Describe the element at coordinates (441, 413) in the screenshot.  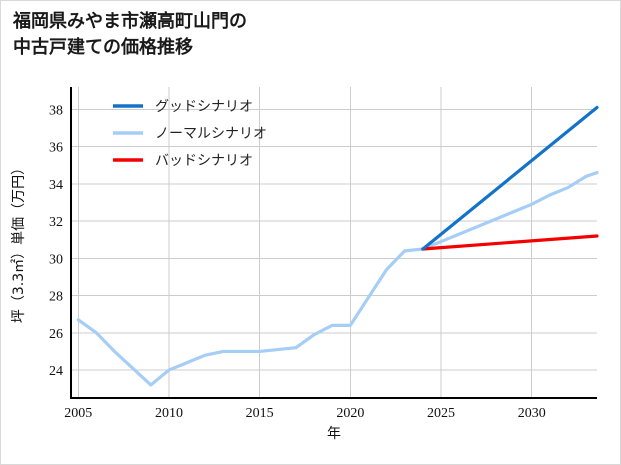
I see `x-tick-label: 2025` at that location.